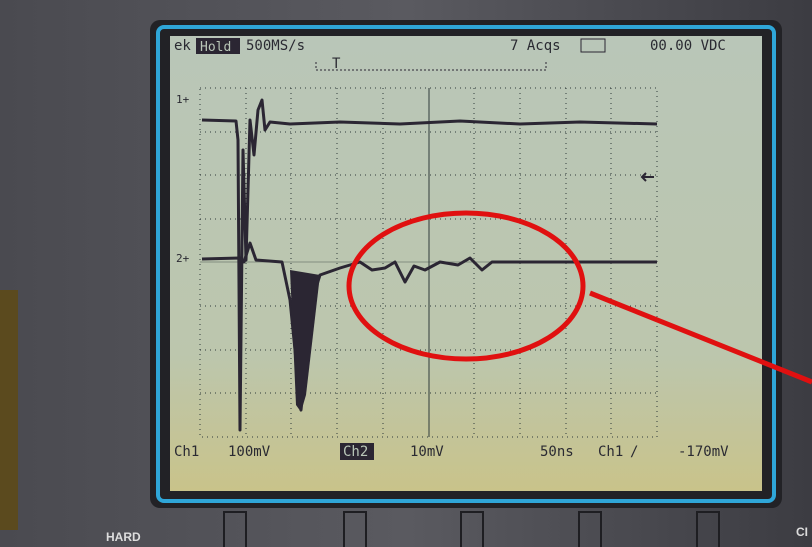 This screenshot has height=547, width=812. I want to click on trigger-bracket, so click(431, 66).